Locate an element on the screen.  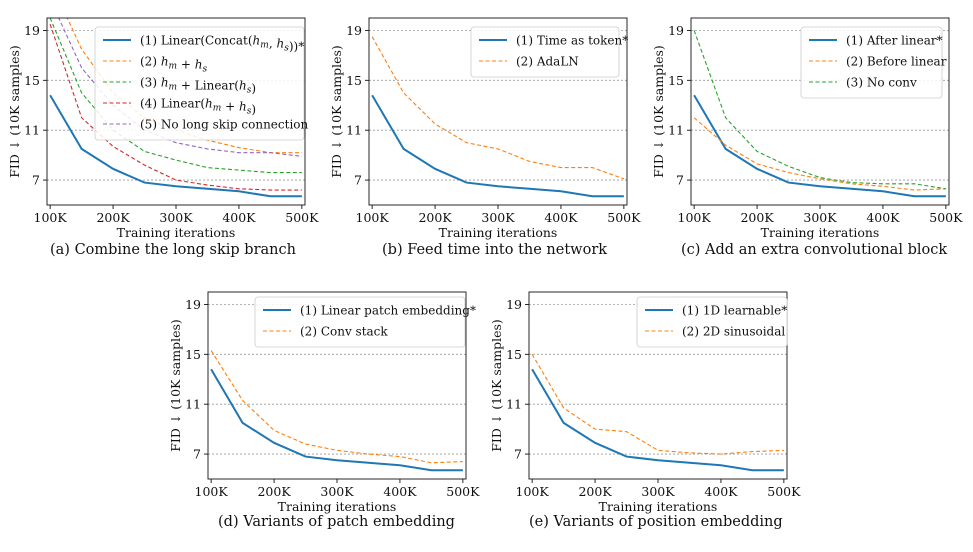
legend-label: (2) Before linear is located at coordinates (896, 62).